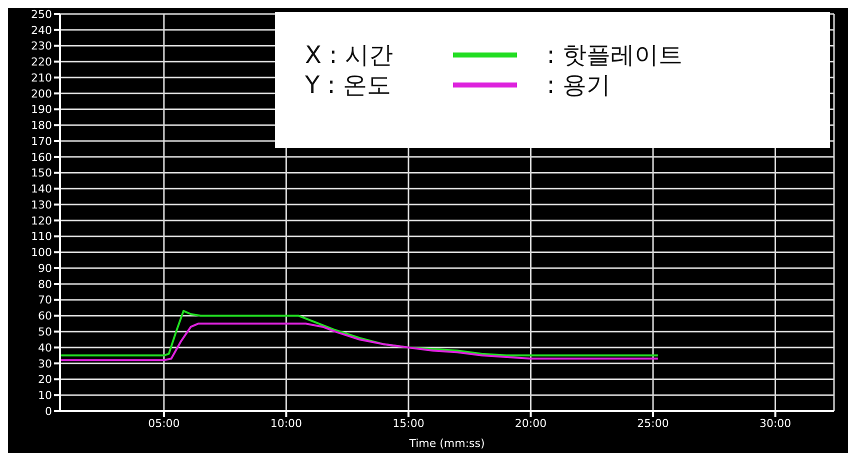 The height and width of the screenshot is (461, 856). I want to click on y-tick-label: 200, so click(41, 93).